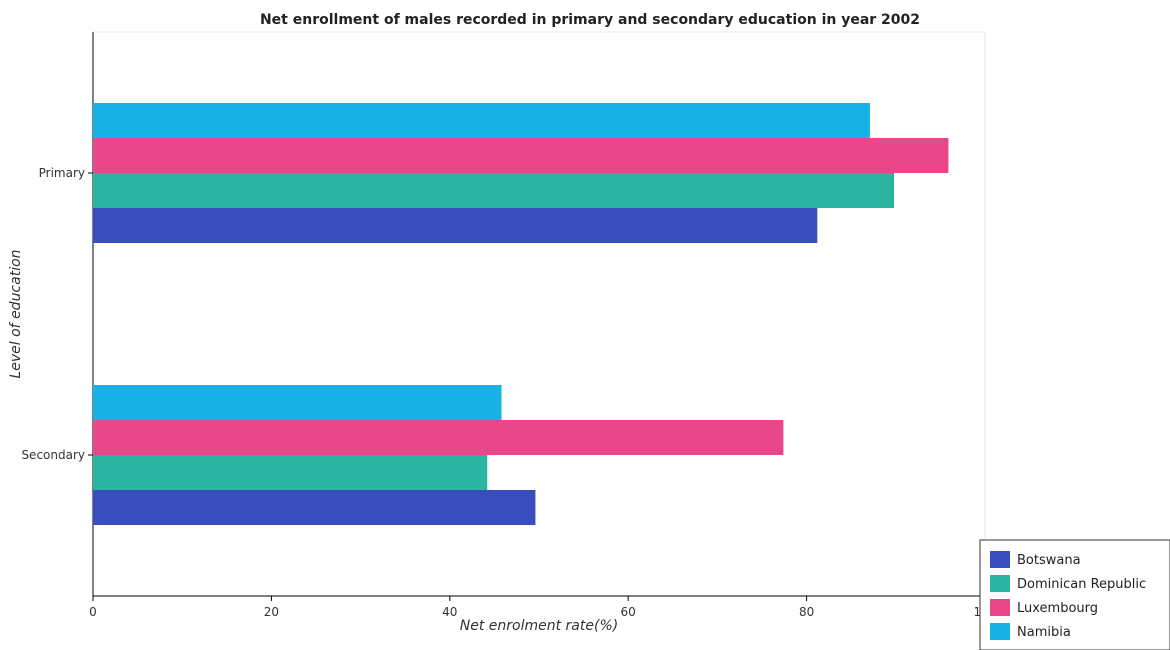 The width and height of the screenshot is (1170, 650). What do you see at coordinates (93, 612) in the screenshot?
I see `x-tick-label: 0` at bounding box center [93, 612].